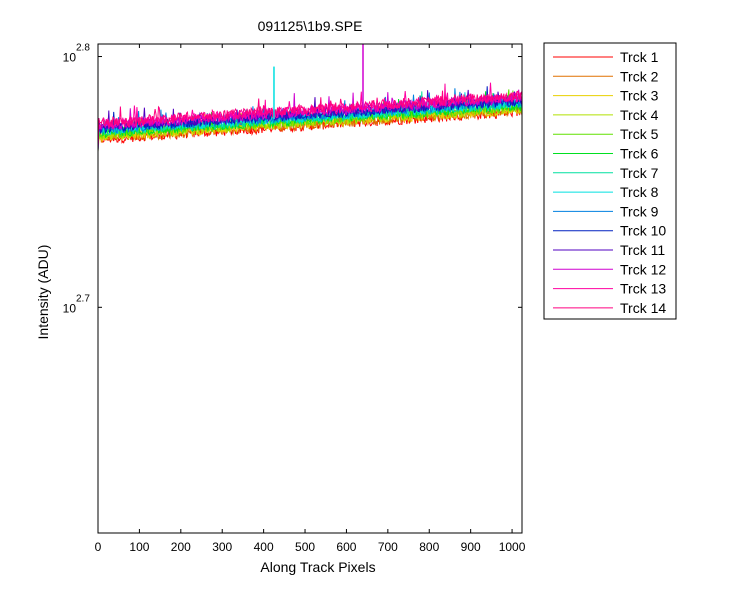 The width and height of the screenshot is (750, 600). Describe the element at coordinates (139, 547) in the screenshot. I see `x-tick-label: 100` at that location.